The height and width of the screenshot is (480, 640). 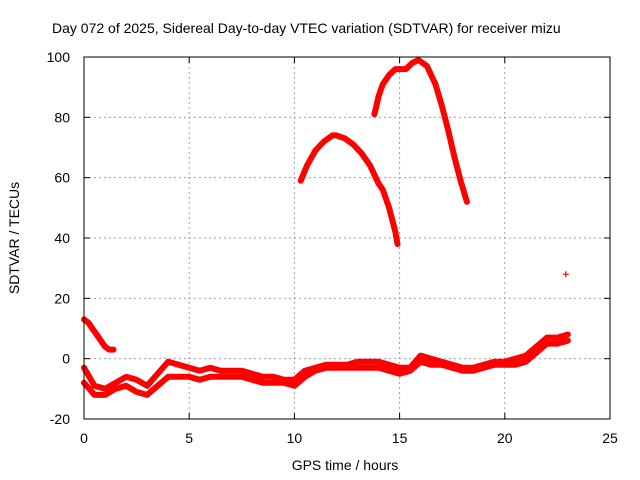 What do you see at coordinates (62, 178) in the screenshot?
I see `y-tick-label: 60` at bounding box center [62, 178].